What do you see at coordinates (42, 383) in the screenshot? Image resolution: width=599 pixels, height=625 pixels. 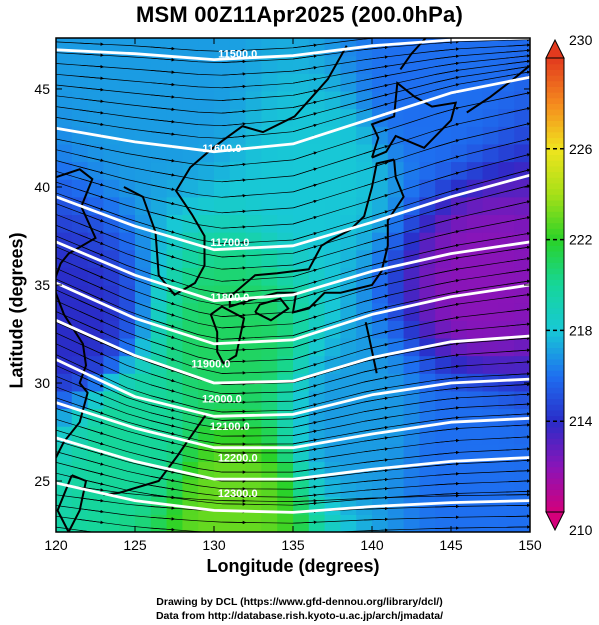 I see `y-tick-label: 30` at bounding box center [42, 383].